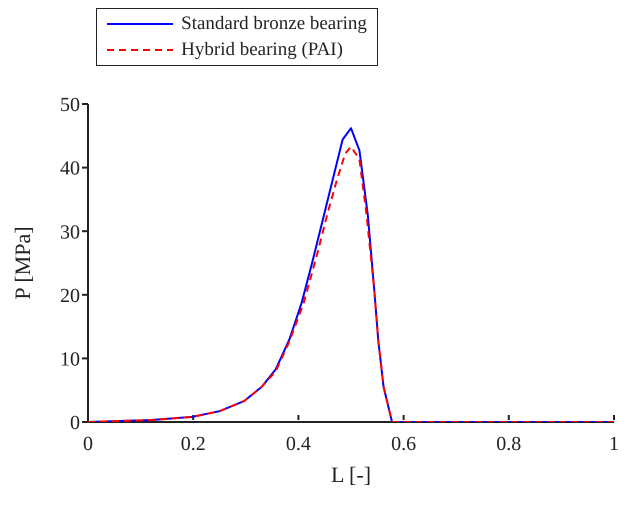  What do you see at coordinates (70, 105) in the screenshot?
I see `y-tick-label: 50` at bounding box center [70, 105].